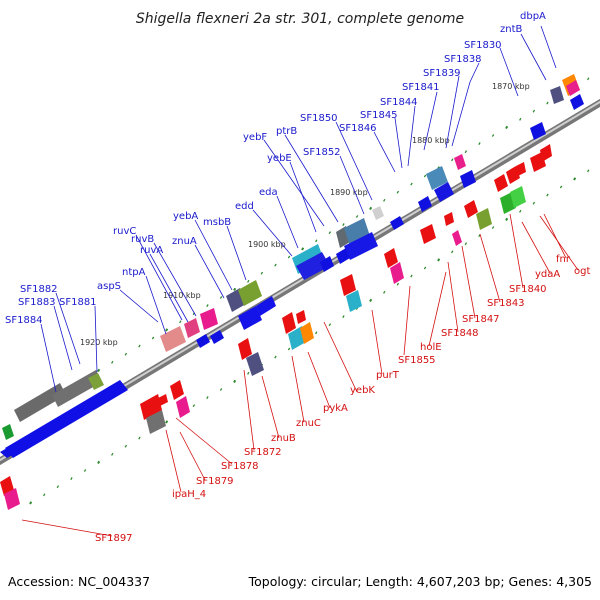 Image resolution: width=600 pixels, height=600 pixels. I want to click on gene-label-yebk: yebK, so click(362, 390).